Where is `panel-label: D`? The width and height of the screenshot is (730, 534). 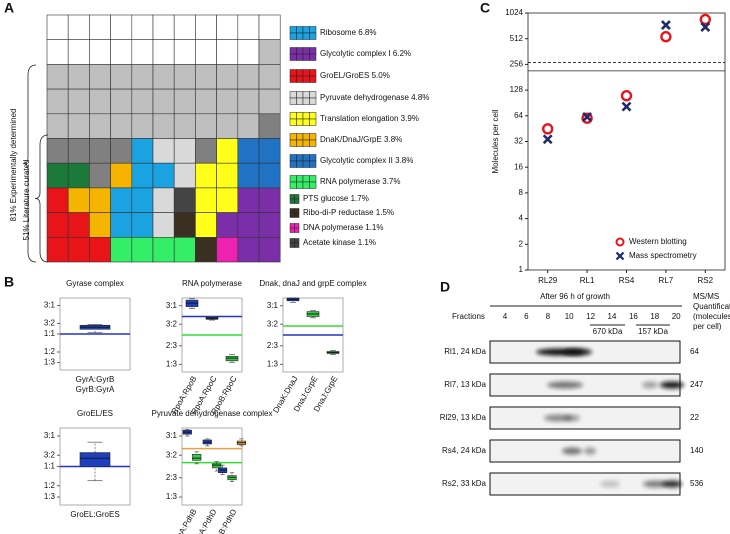 panel-label: D is located at coordinates (445, 287).